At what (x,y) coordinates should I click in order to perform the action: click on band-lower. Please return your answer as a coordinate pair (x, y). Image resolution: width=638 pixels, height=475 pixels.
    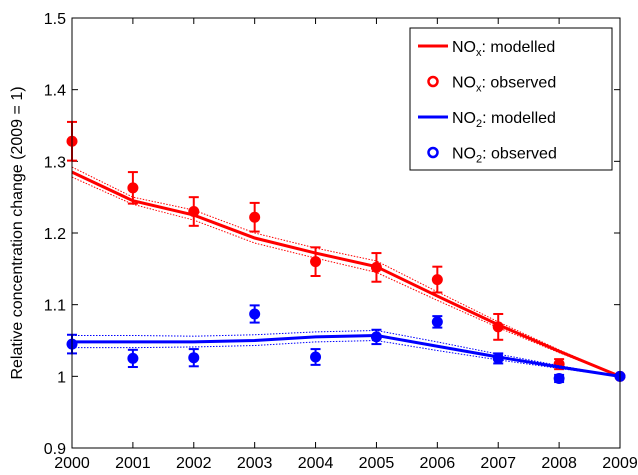
    Looking at the image, I should click on (346, 358).